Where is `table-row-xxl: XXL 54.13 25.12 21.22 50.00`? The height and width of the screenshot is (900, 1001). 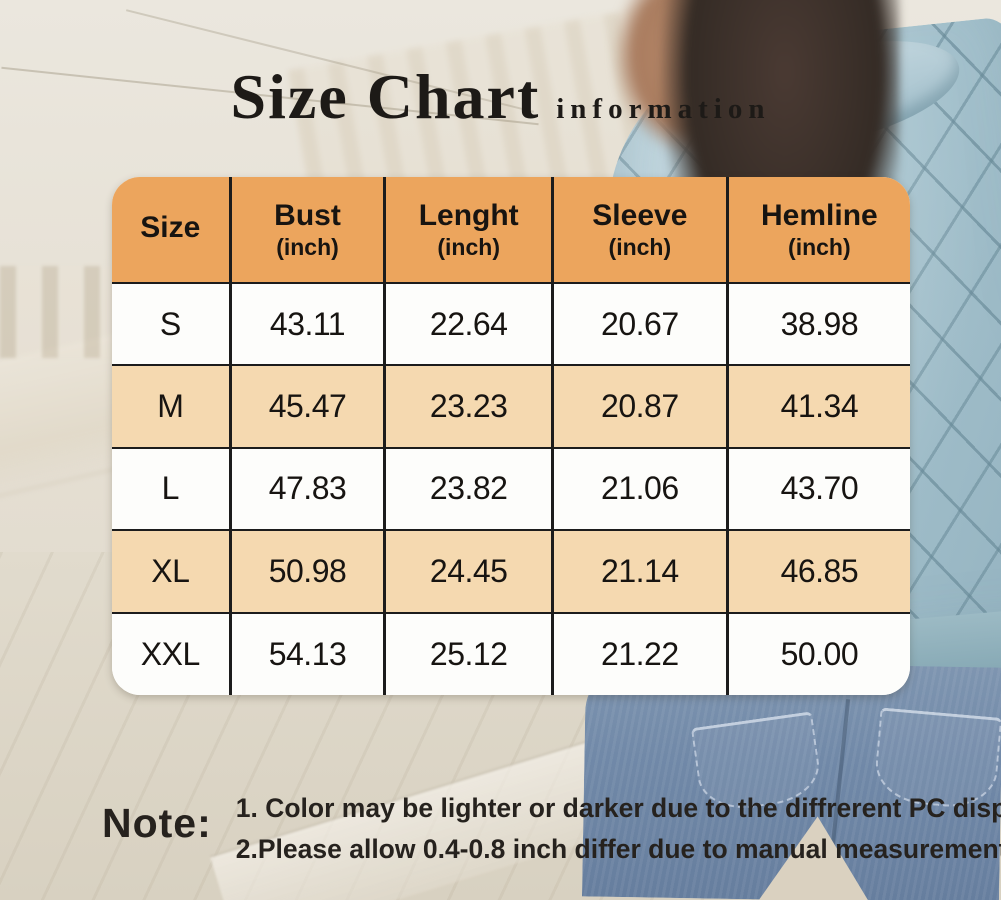 table-row-xxl: XXL 54.13 25.12 21.22 50.00 is located at coordinates (511, 653).